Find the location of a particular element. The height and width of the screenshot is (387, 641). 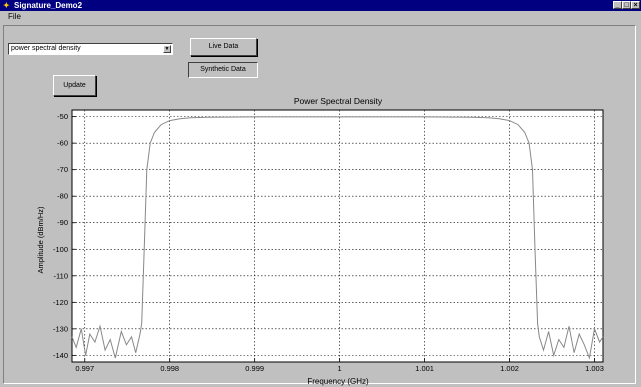

y-tick-label: -140 is located at coordinates (60, 355).